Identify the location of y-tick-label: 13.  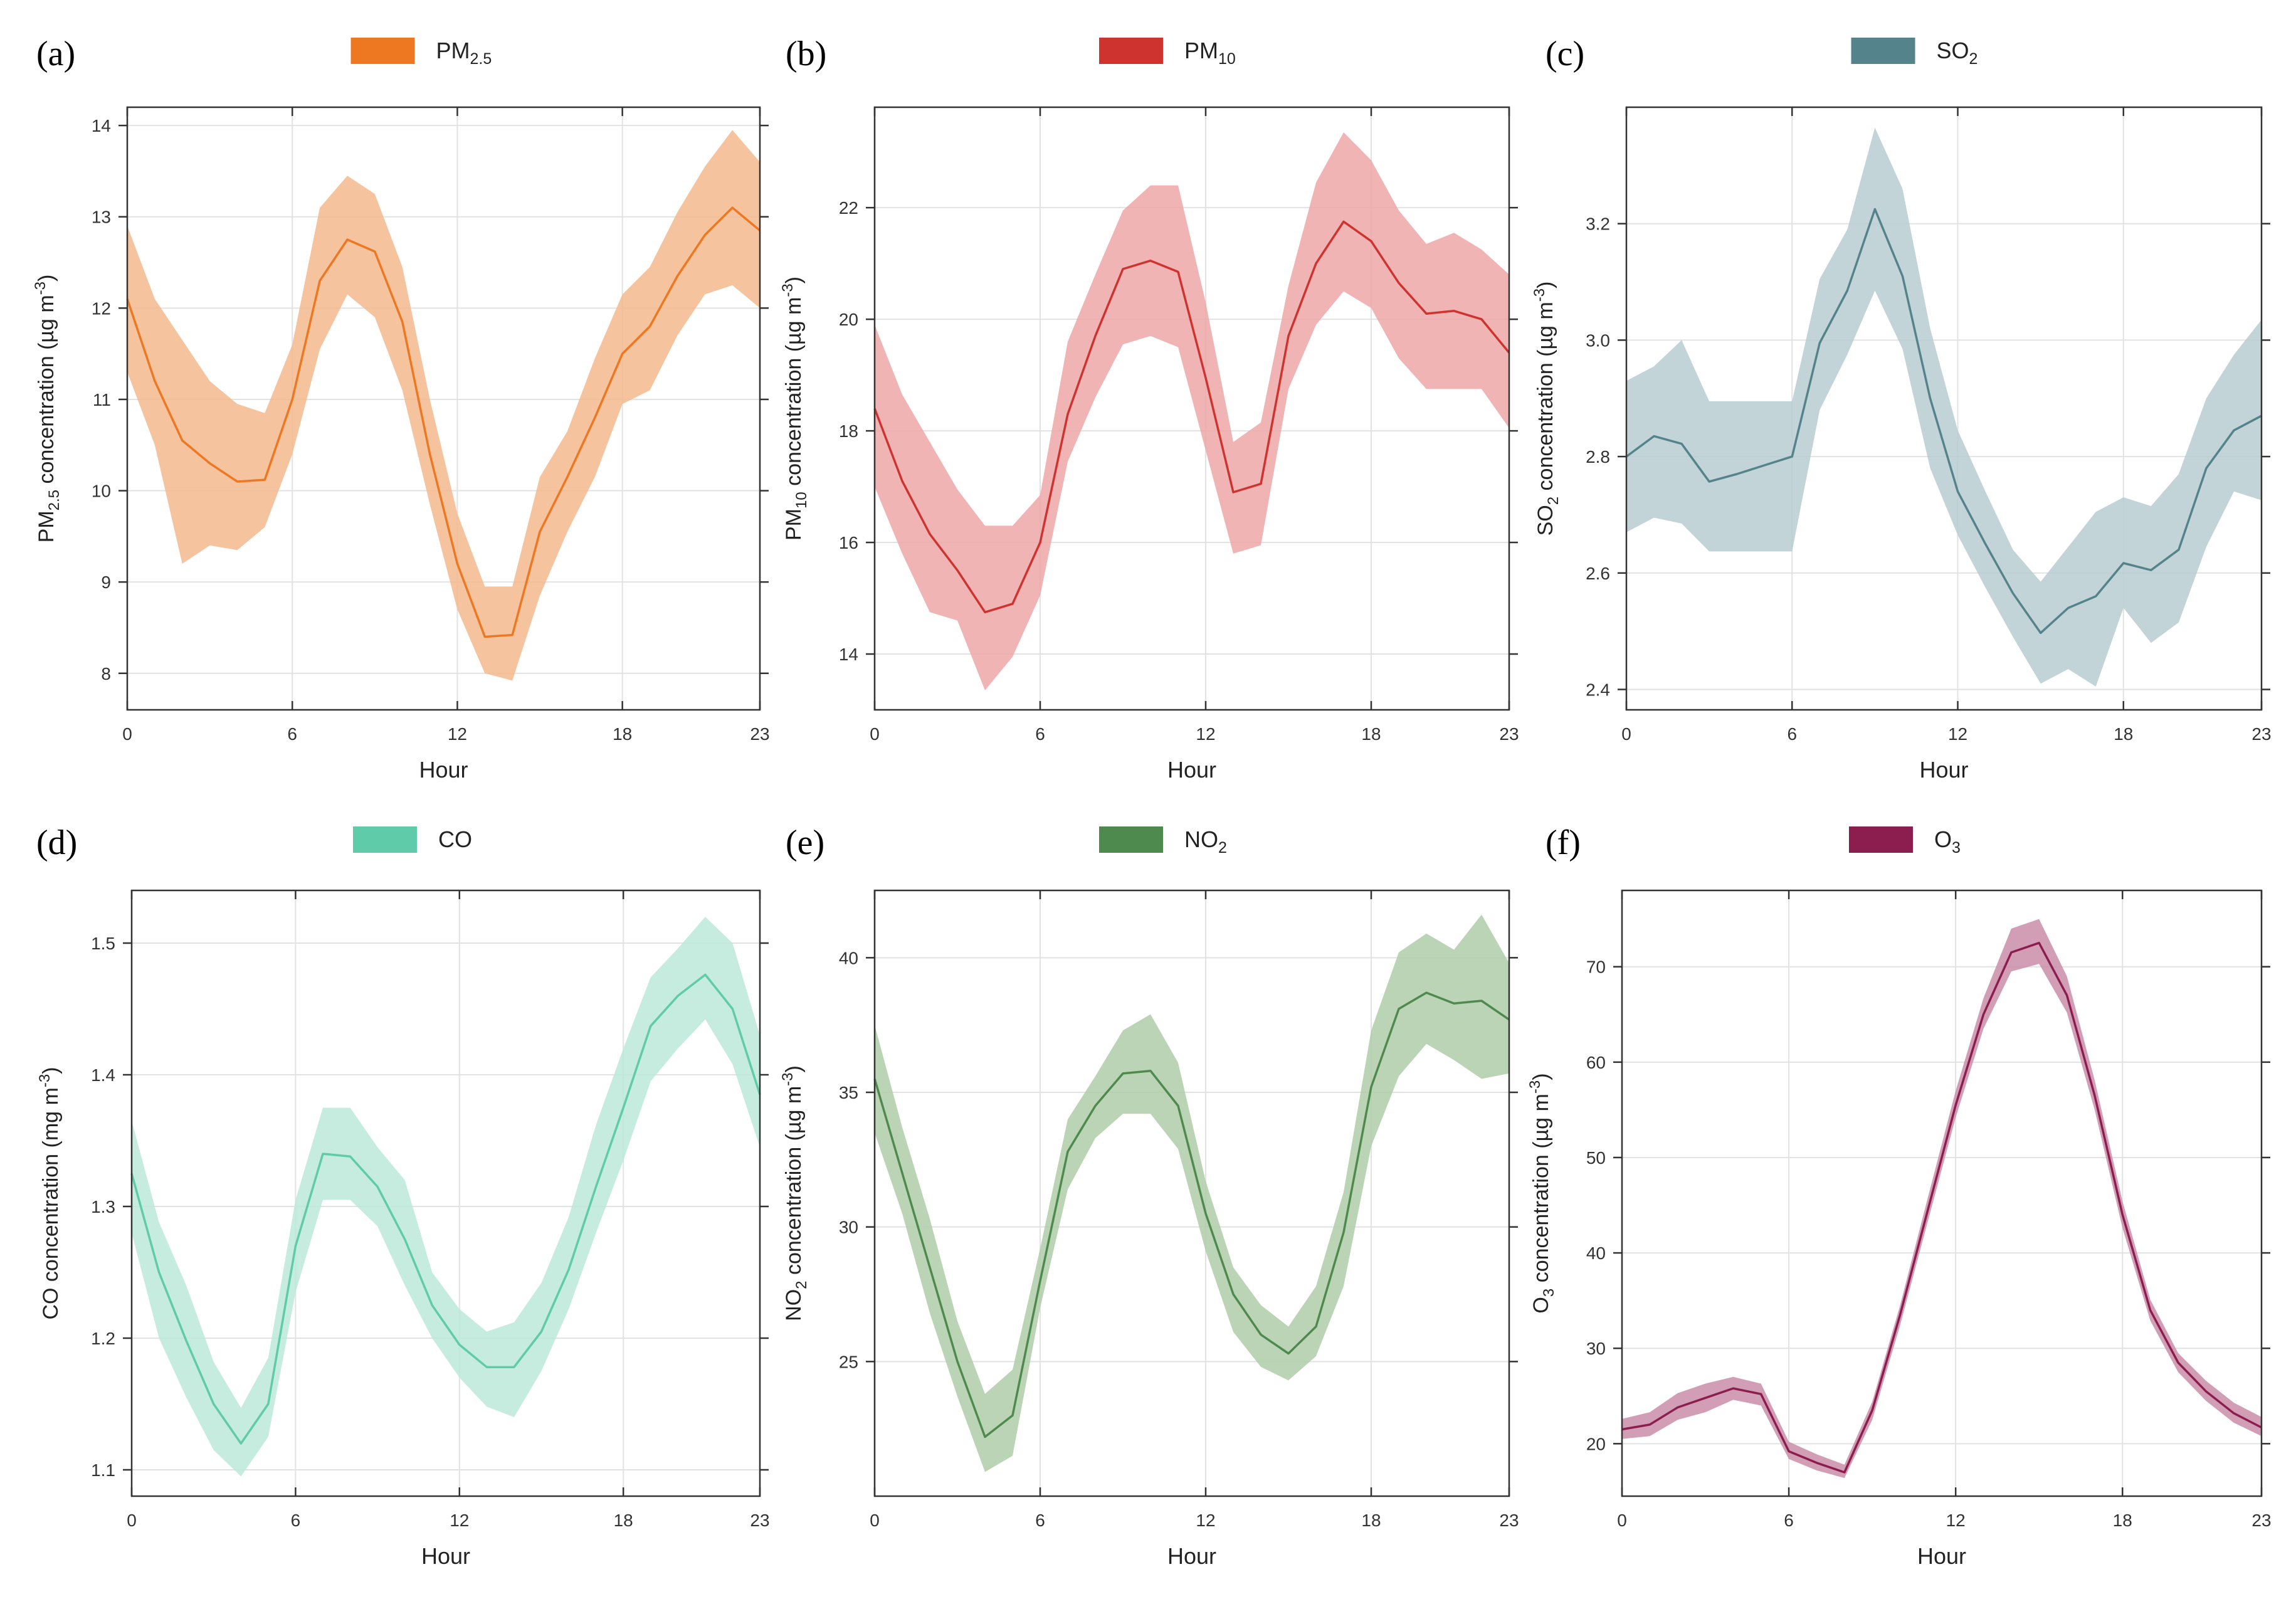
(101, 217).